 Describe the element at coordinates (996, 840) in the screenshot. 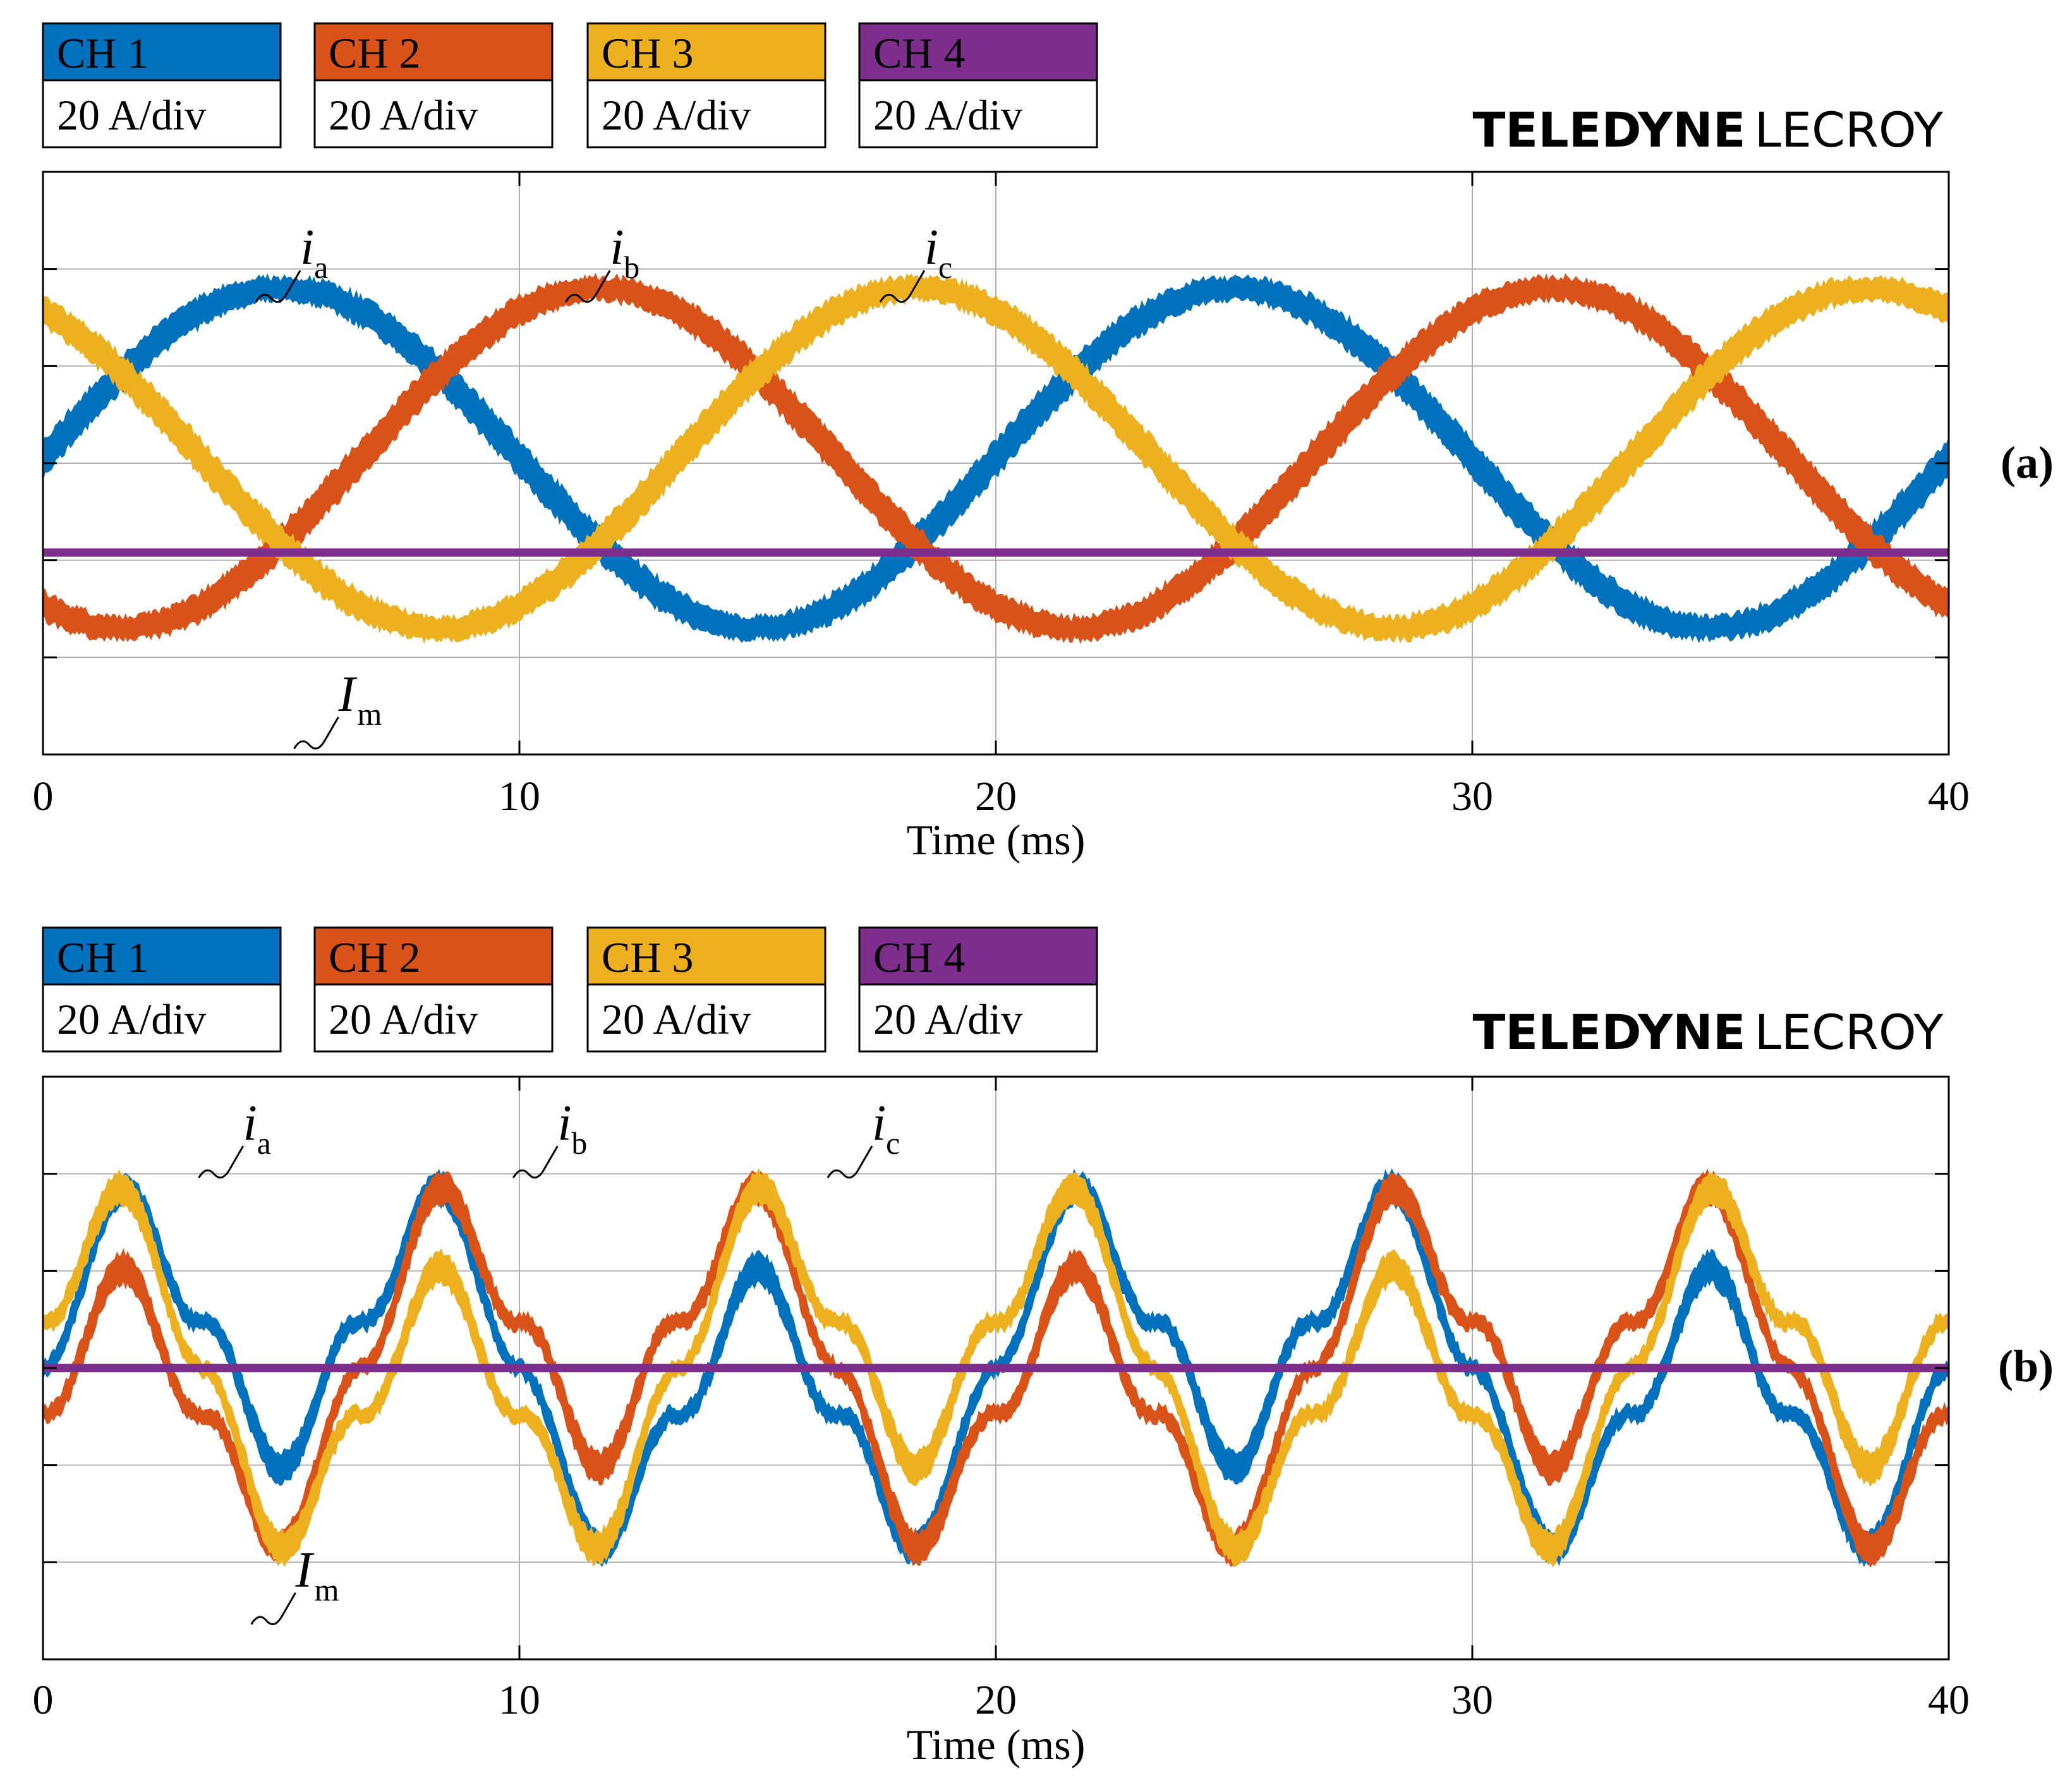

I see `x-axis-label-a: Time (ms)` at that location.